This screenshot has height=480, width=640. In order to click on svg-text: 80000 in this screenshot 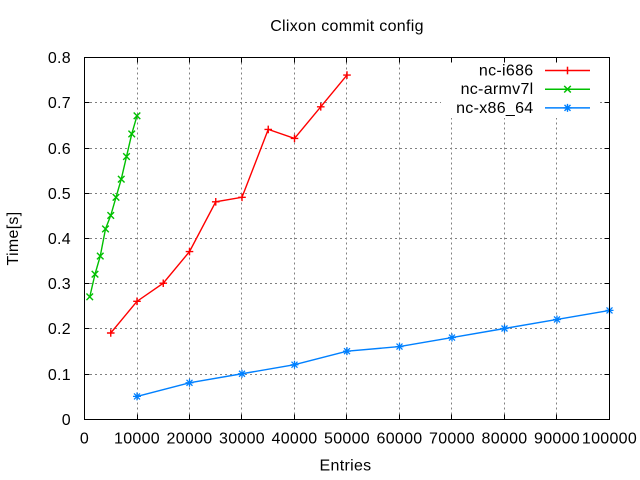, I will do `click(505, 439)`.